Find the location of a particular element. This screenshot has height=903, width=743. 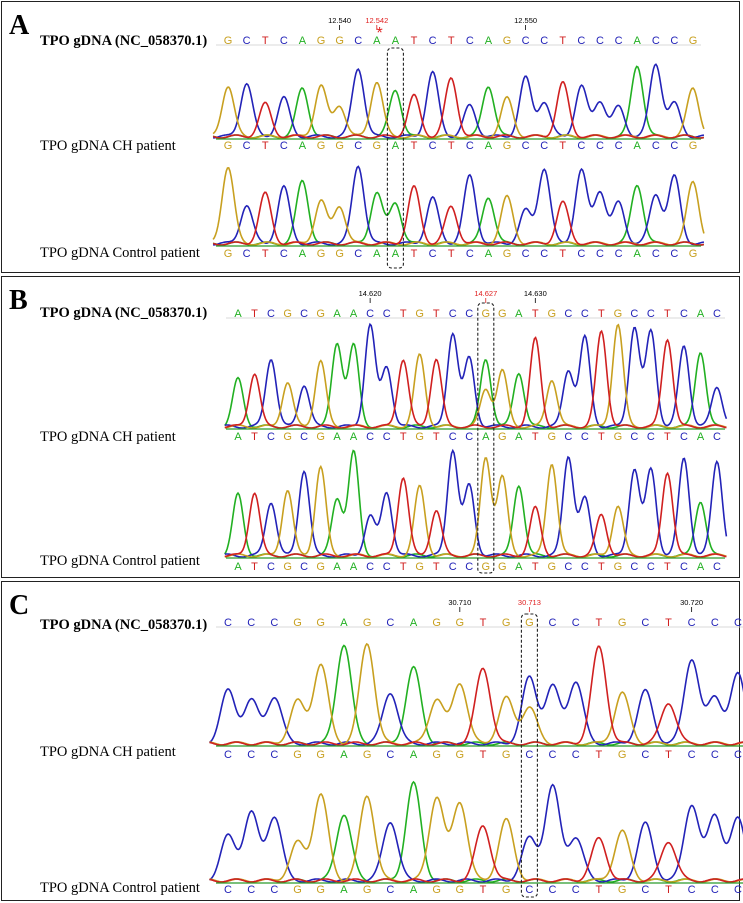

panel-0-ch-trace-T is located at coordinates (458, 107).